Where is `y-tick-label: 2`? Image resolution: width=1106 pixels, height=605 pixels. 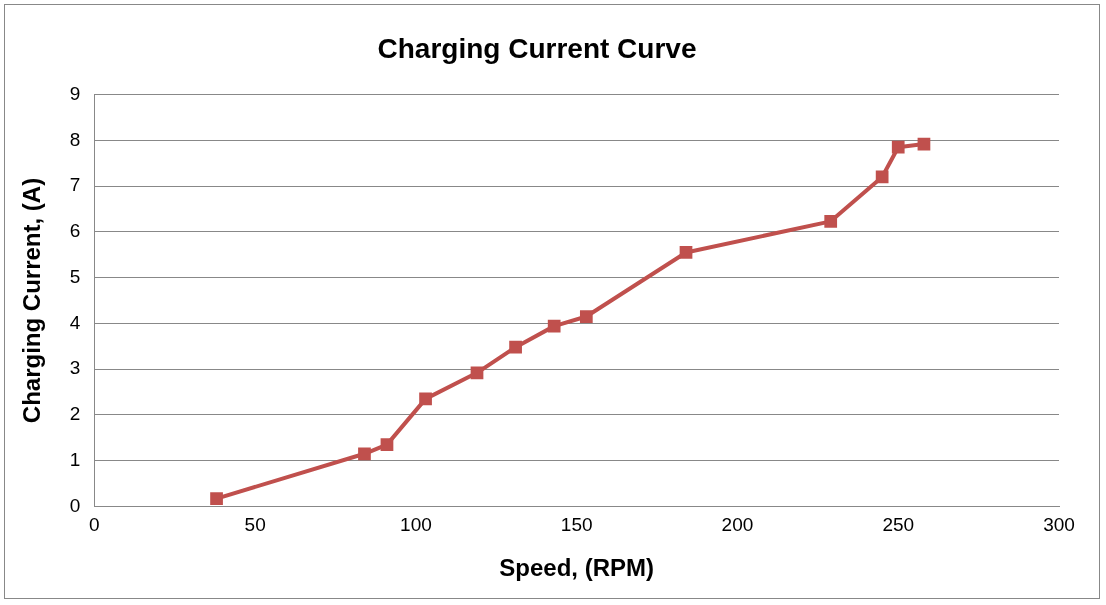
y-tick-label: 2 is located at coordinates (75, 414).